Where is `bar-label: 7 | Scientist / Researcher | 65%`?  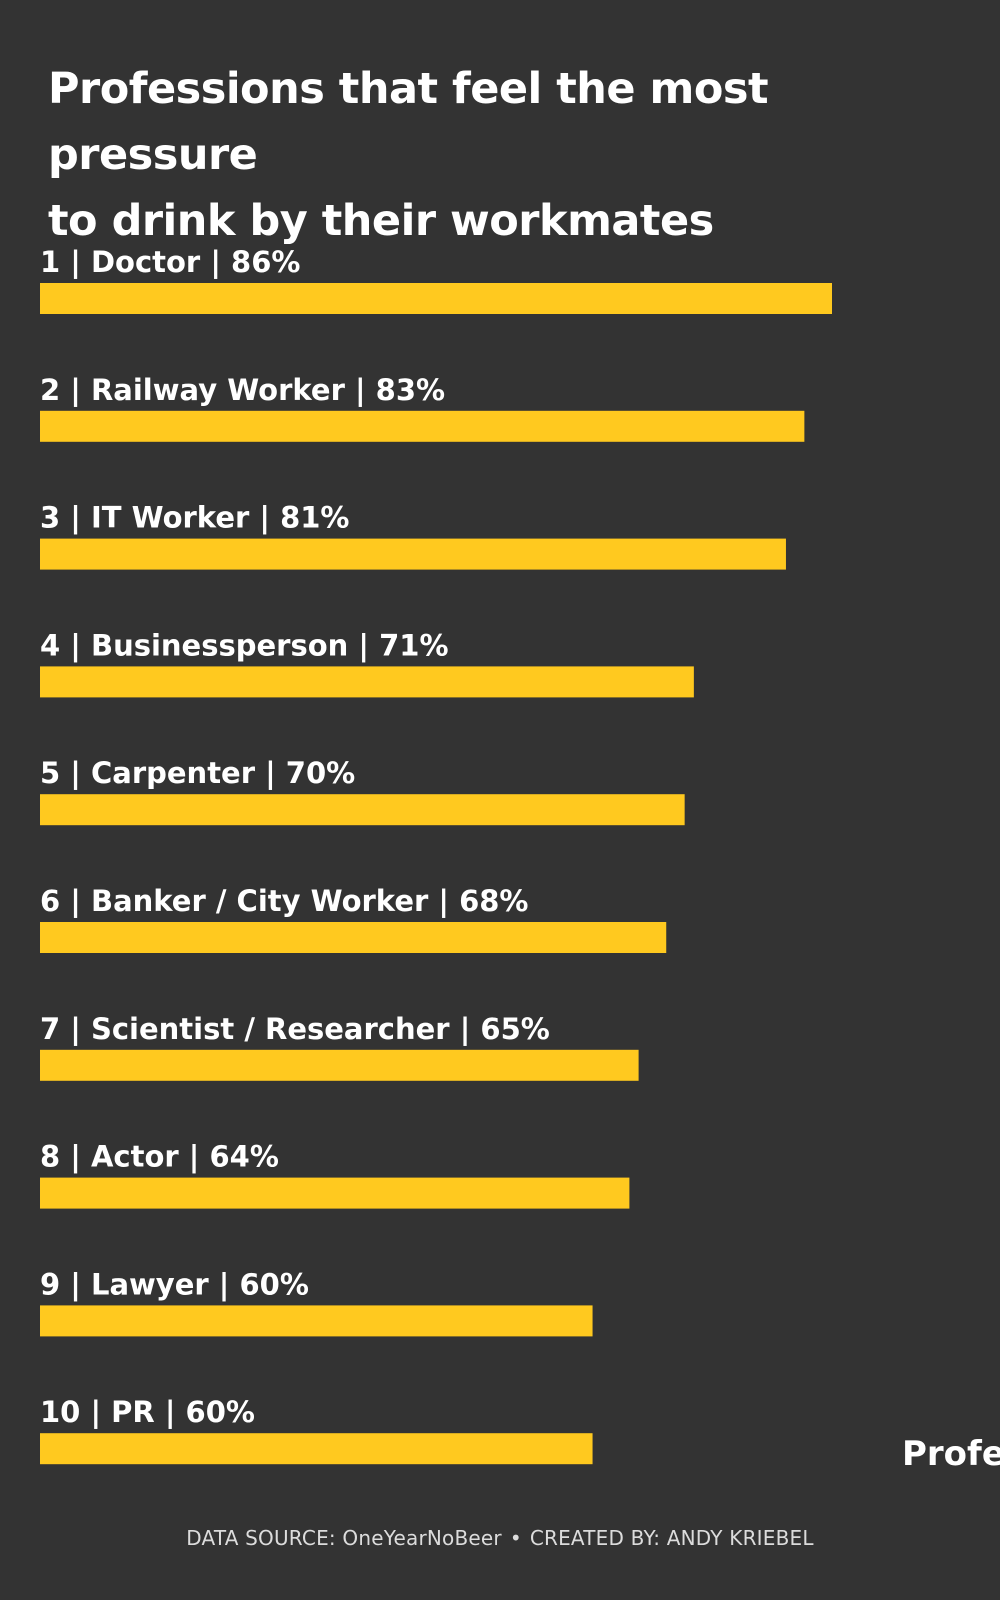 bar-label: 7 | Scientist / Researcher | 65% is located at coordinates (295, 1029).